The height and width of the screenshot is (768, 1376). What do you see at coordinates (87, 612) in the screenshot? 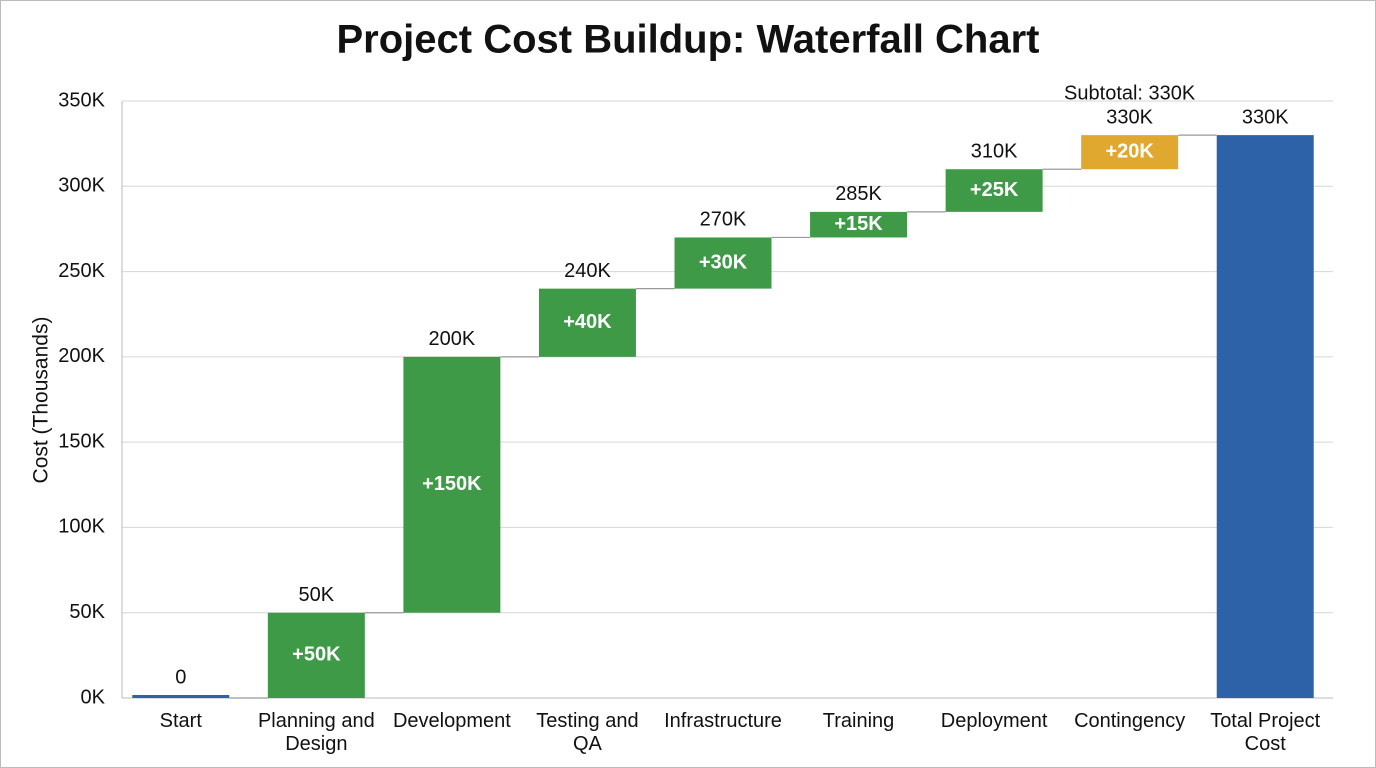
I see `y-tick-label: 50K` at bounding box center [87, 612].